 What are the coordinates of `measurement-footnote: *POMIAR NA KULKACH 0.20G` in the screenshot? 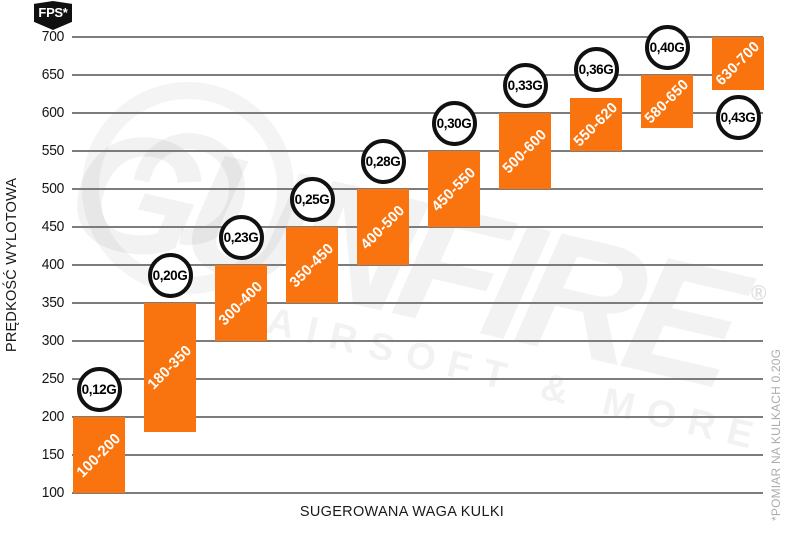 It's located at (776, 435).